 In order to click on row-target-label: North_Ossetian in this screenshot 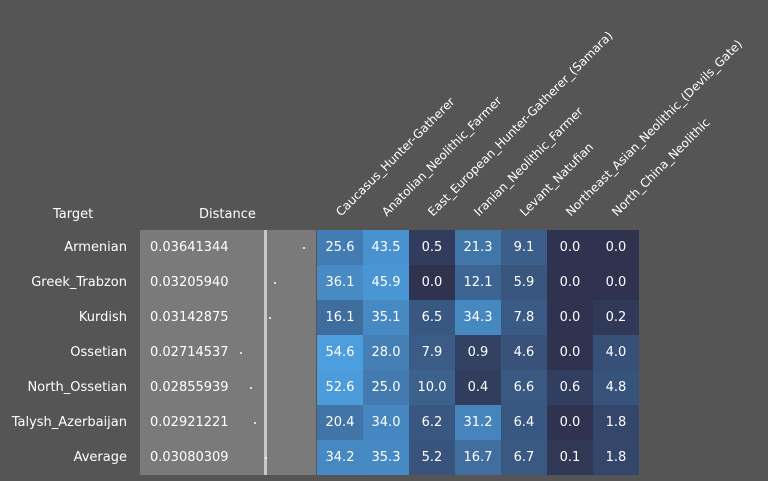, I will do `click(77, 387)`.